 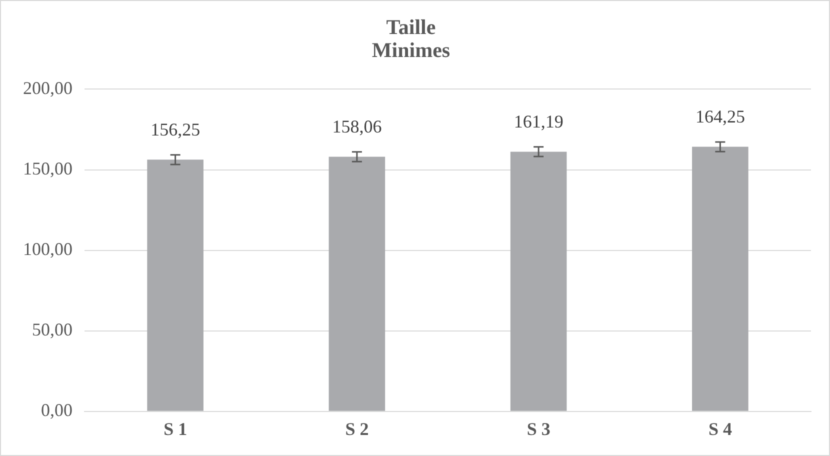 I want to click on data-label: 161,19, so click(x=539, y=121).